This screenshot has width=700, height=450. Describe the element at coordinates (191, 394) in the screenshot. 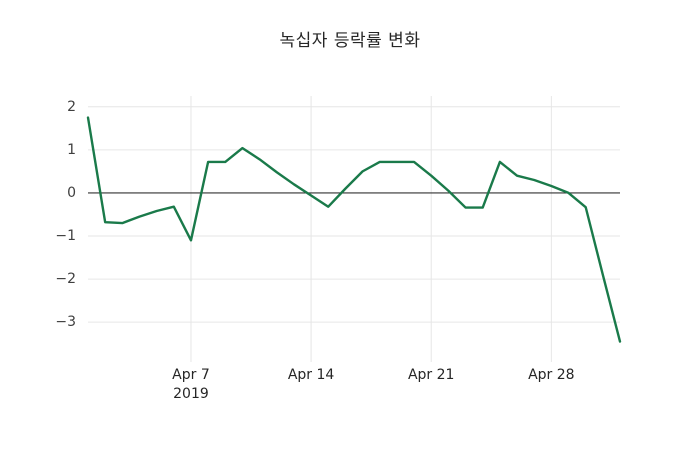

I see `x-axis-tick-label-year: 2019` at that location.